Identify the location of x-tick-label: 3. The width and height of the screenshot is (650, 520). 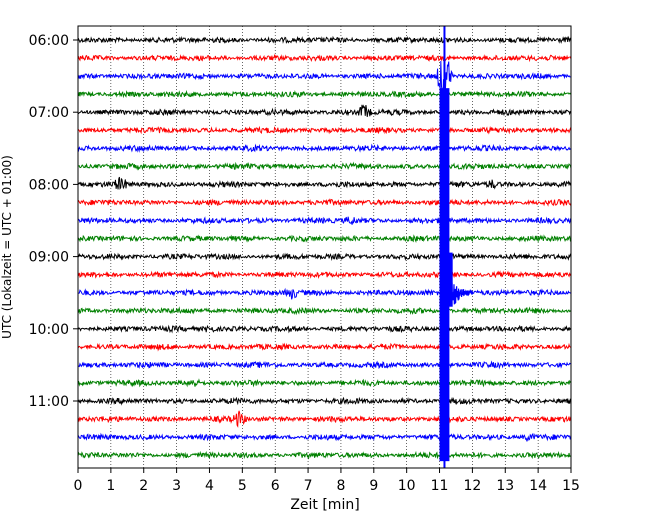
(176, 486).